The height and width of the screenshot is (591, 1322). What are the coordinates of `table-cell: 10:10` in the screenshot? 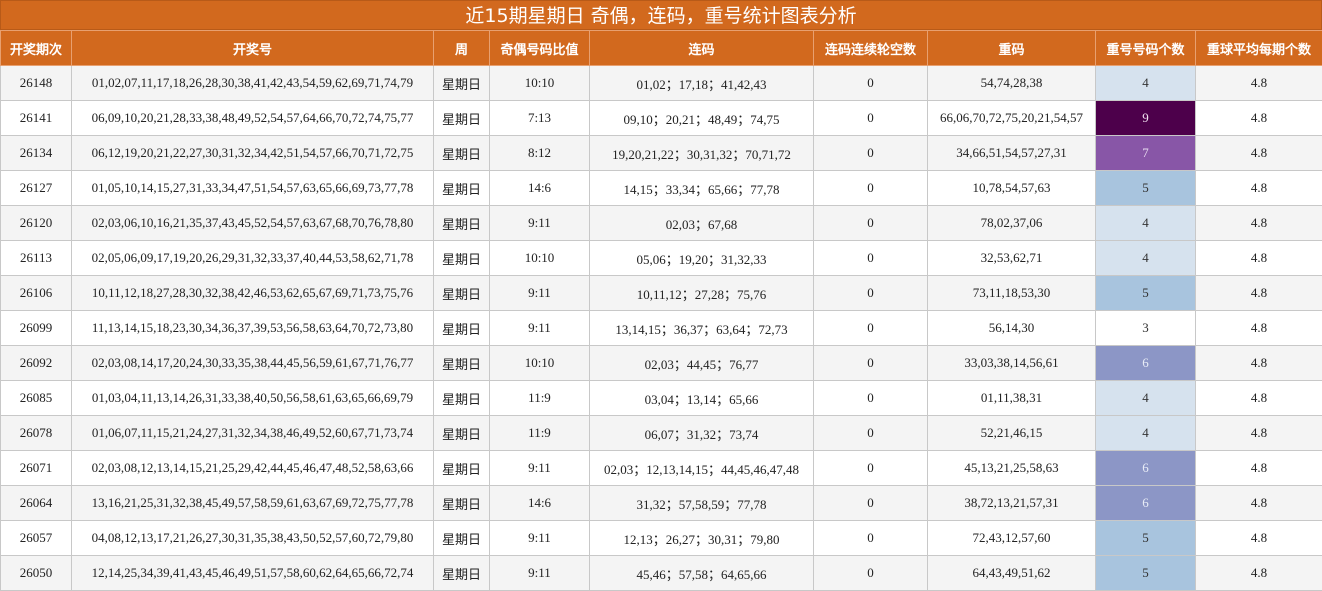 It's located at (540, 258).